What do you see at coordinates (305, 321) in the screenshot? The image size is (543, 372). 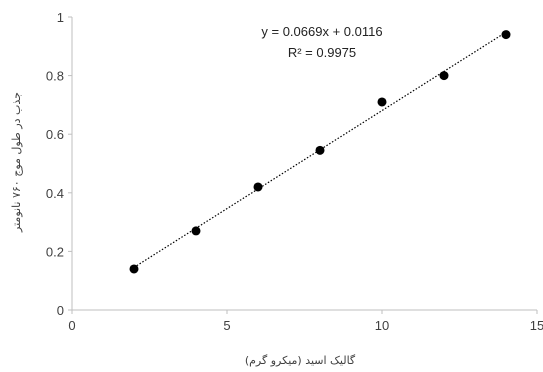 I see `x-axis: 0 5 10 15` at bounding box center [305, 321].